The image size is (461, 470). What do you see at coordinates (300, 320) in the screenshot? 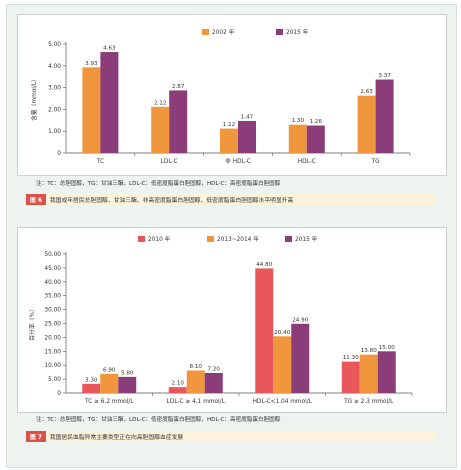
I see `chart2-data-label: 24.90` at bounding box center [300, 320].